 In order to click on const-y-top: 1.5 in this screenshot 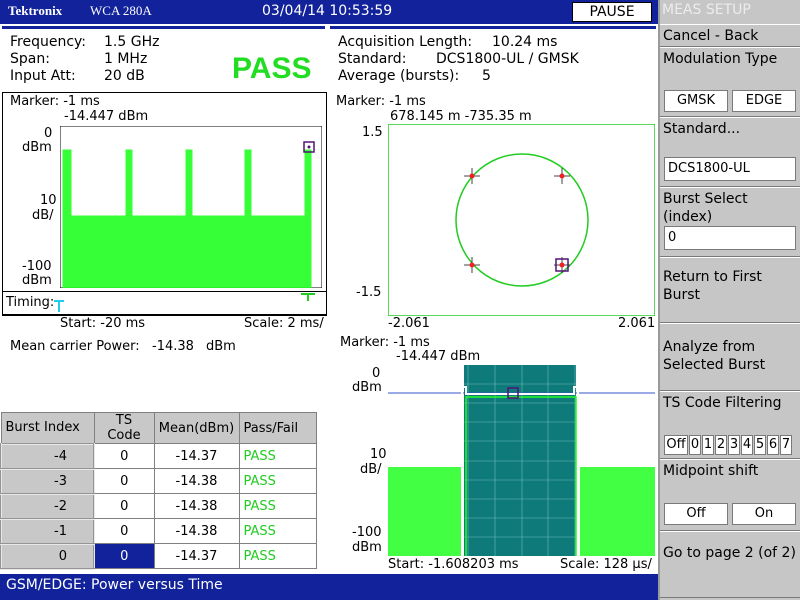, I will do `click(372, 132)`.